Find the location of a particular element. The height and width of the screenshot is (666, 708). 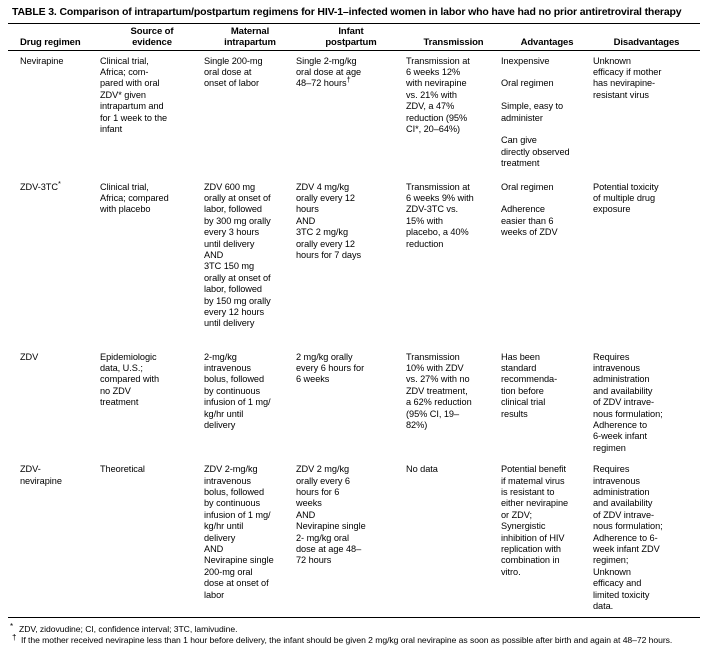

footnote-marker-dagger: † is located at coordinates (348, 80).